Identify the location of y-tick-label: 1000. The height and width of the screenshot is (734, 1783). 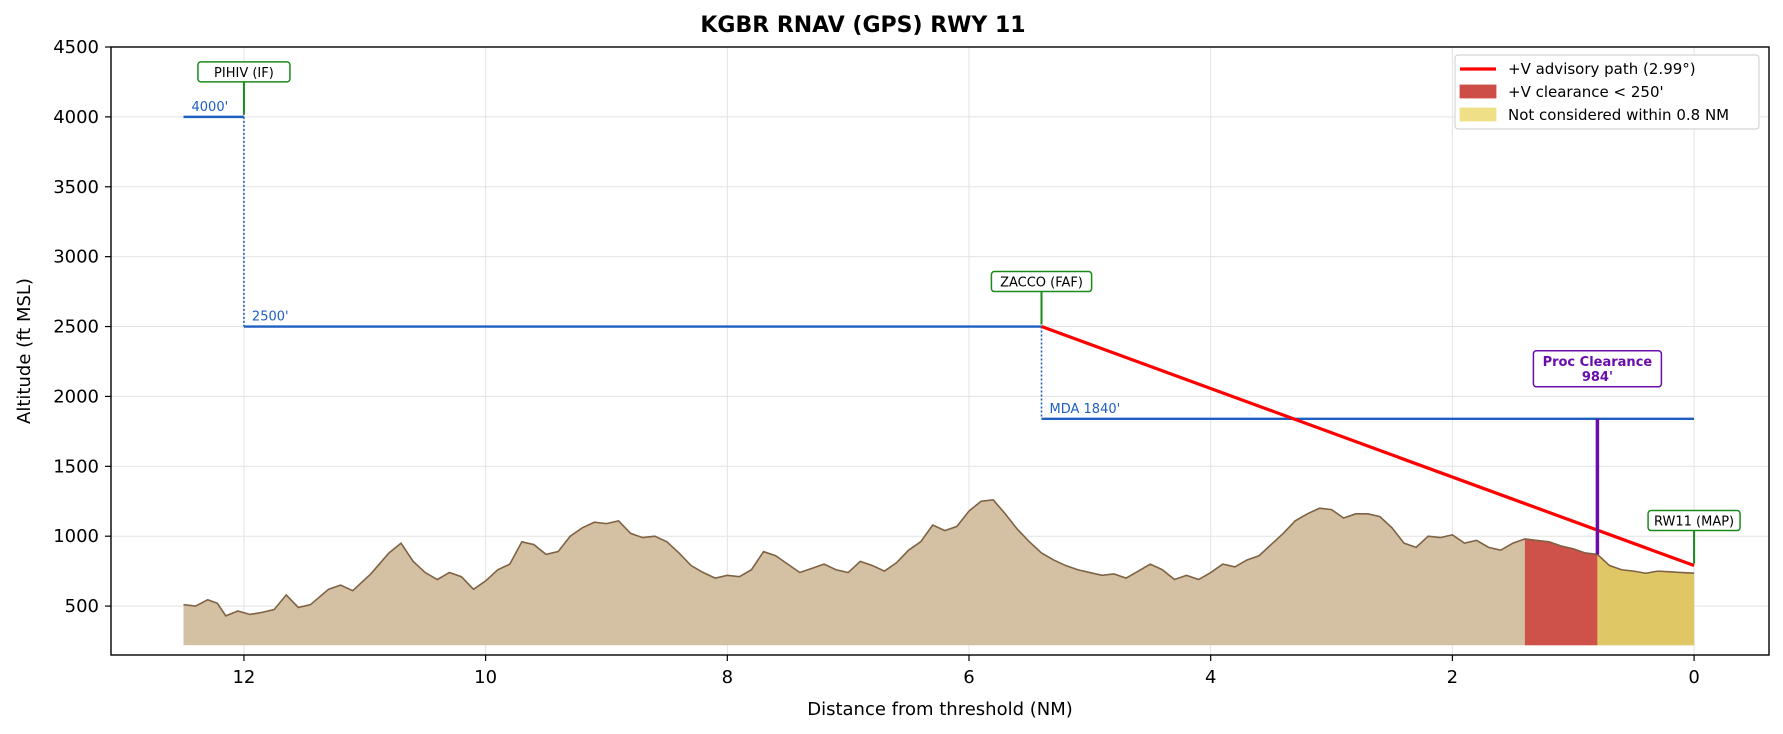
(76, 536).